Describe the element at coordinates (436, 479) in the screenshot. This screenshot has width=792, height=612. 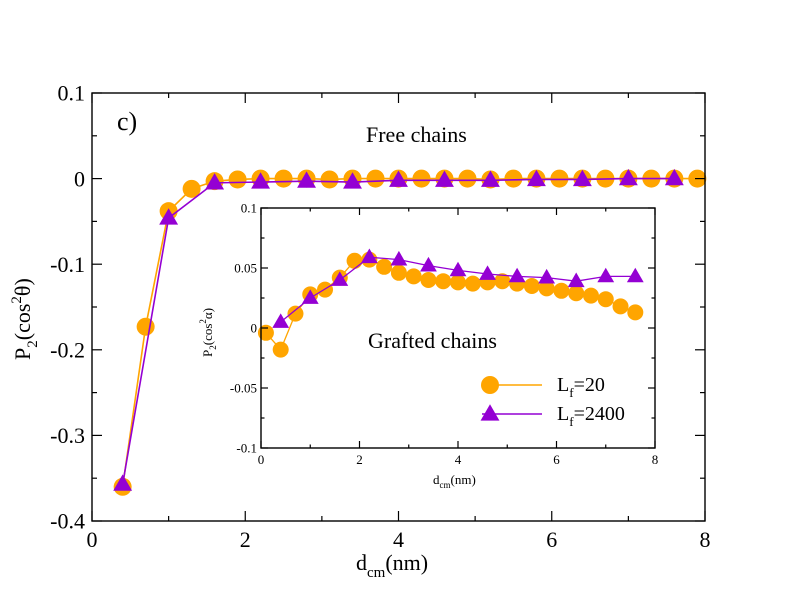
I see `inset-x-label-base: d` at that location.